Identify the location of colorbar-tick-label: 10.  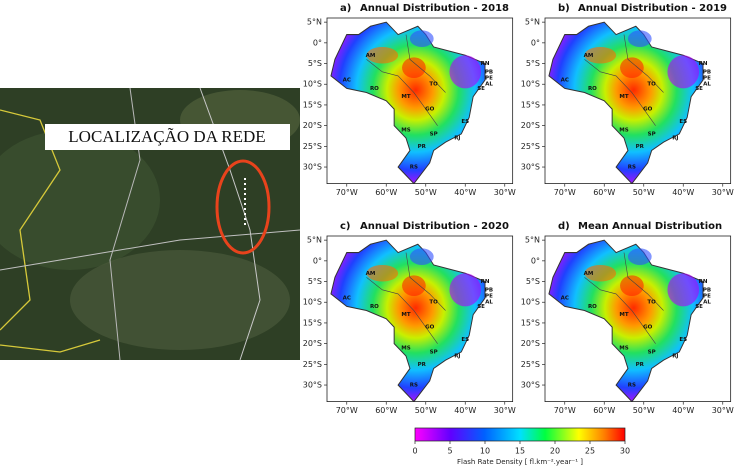
(485, 451).